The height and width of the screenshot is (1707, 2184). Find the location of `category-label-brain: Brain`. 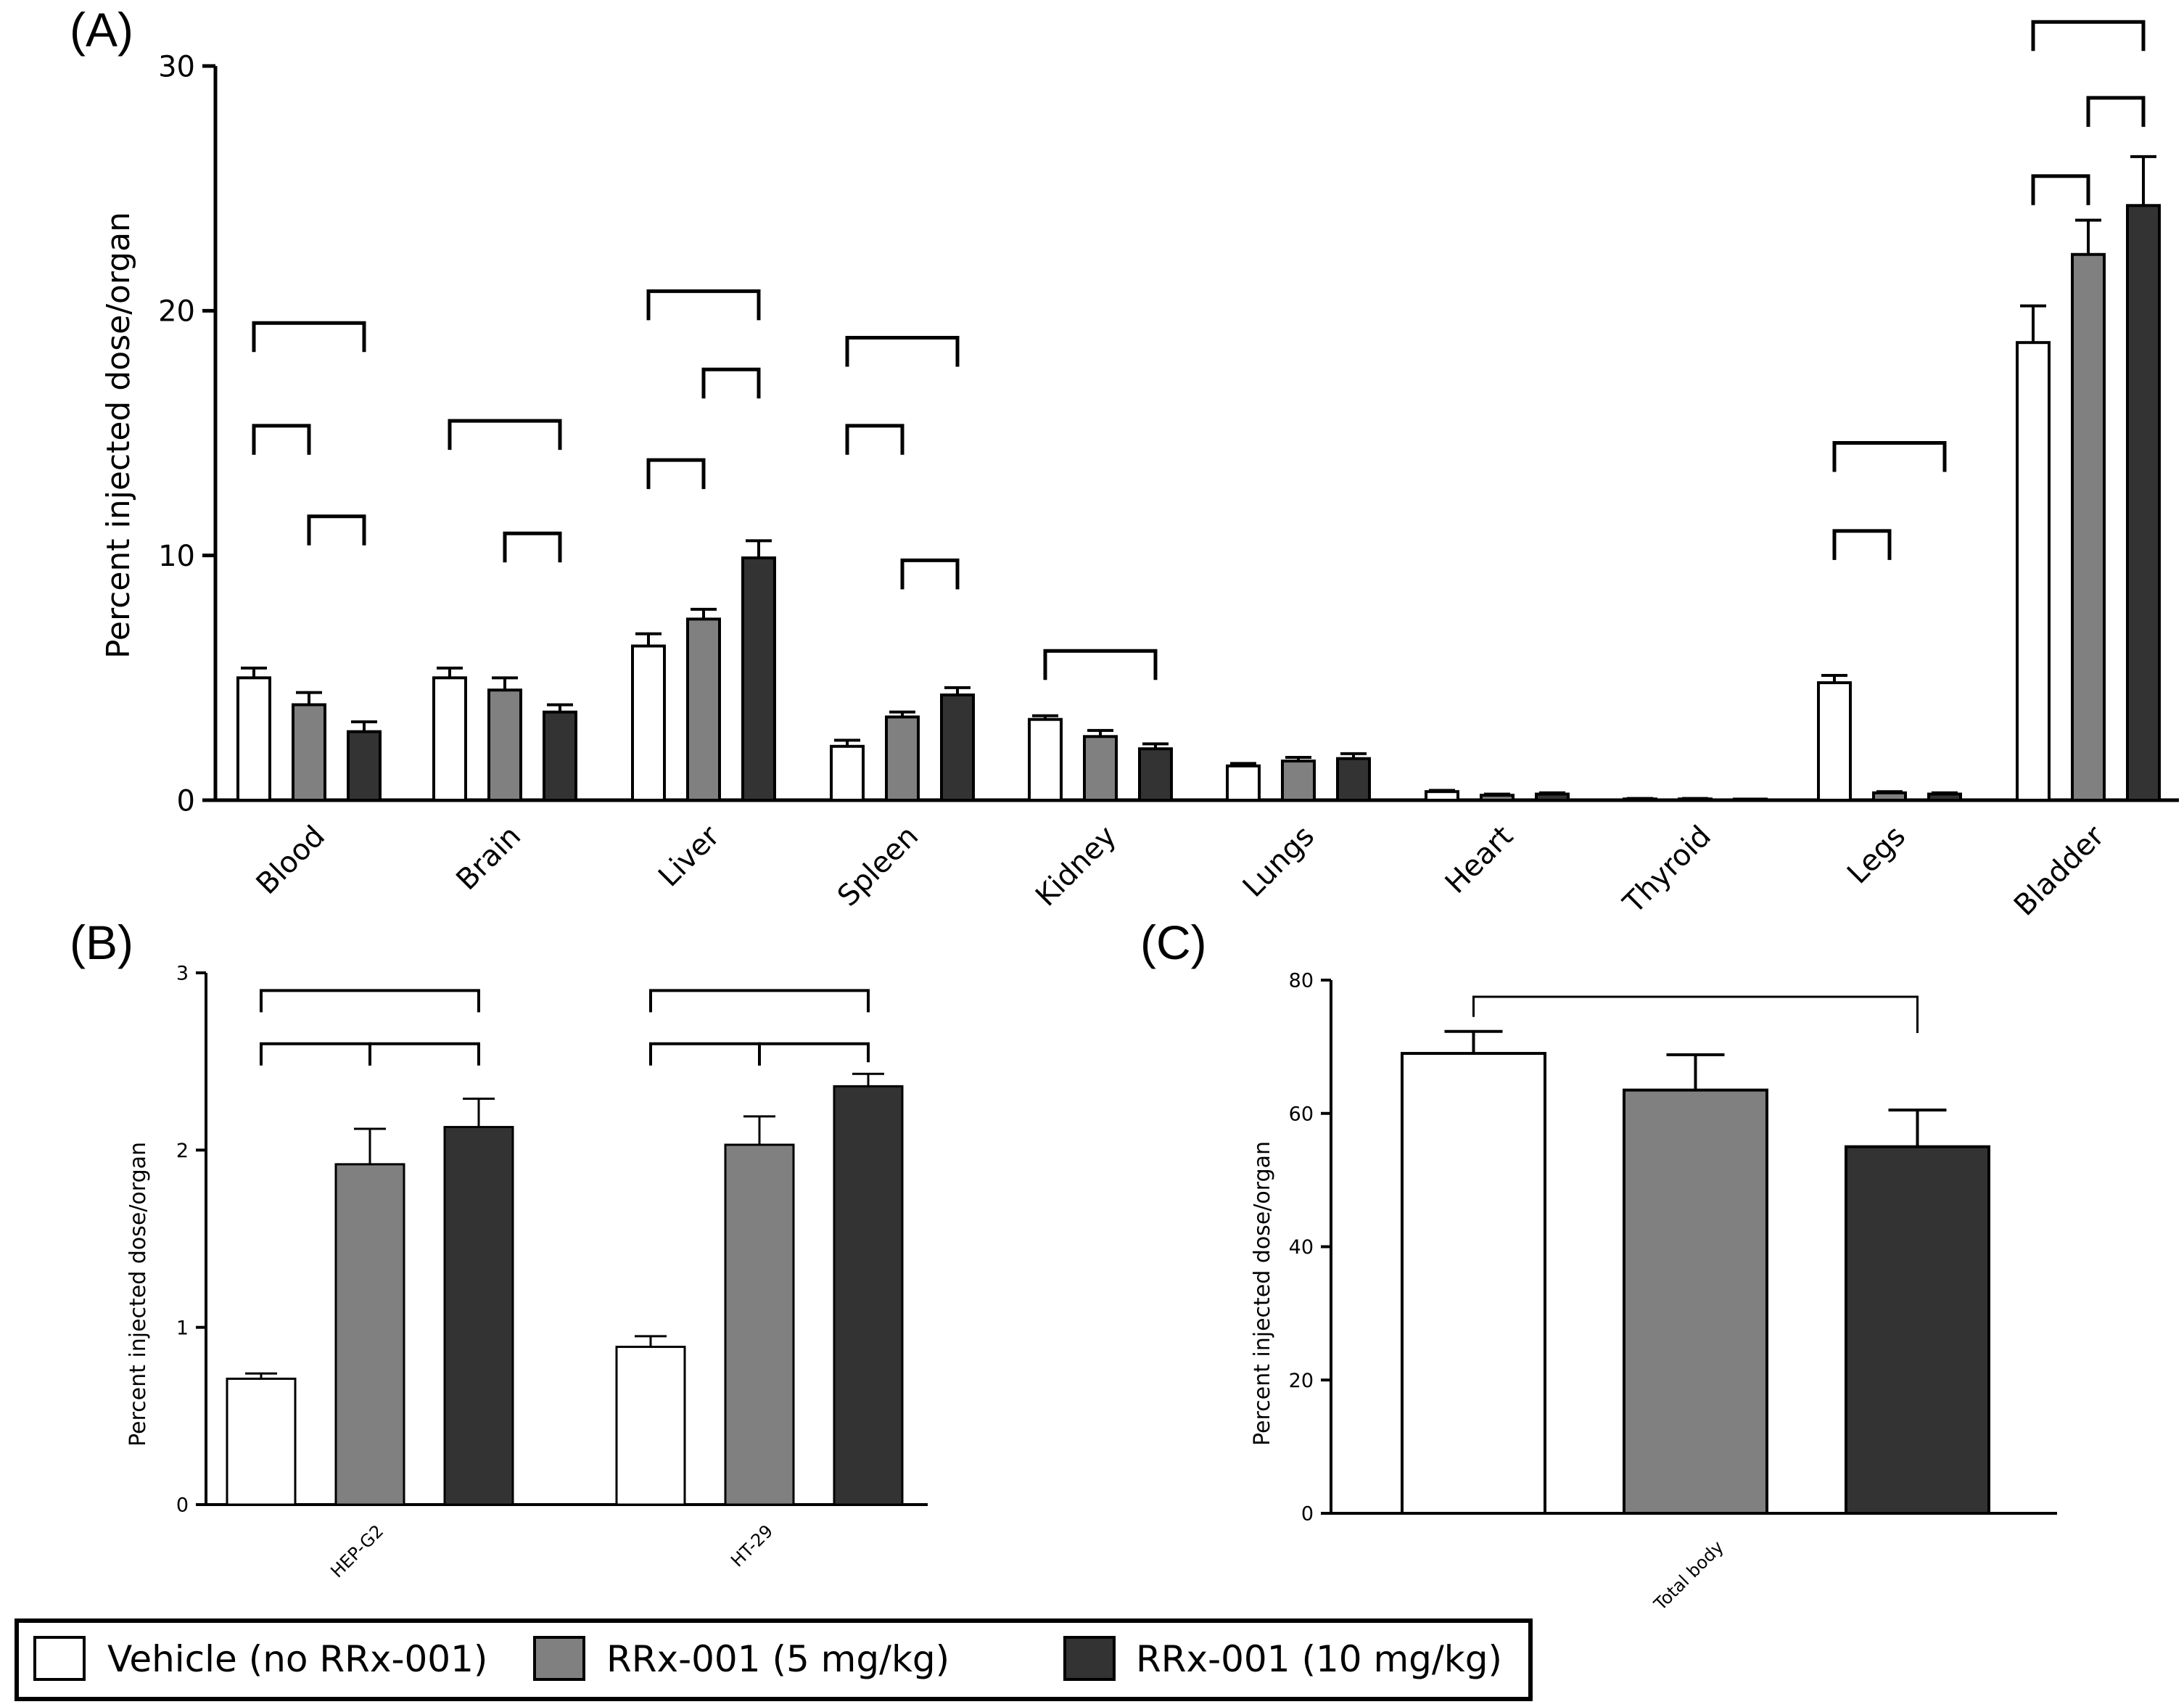

category-label-brain: Brain is located at coordinates (488, 858).